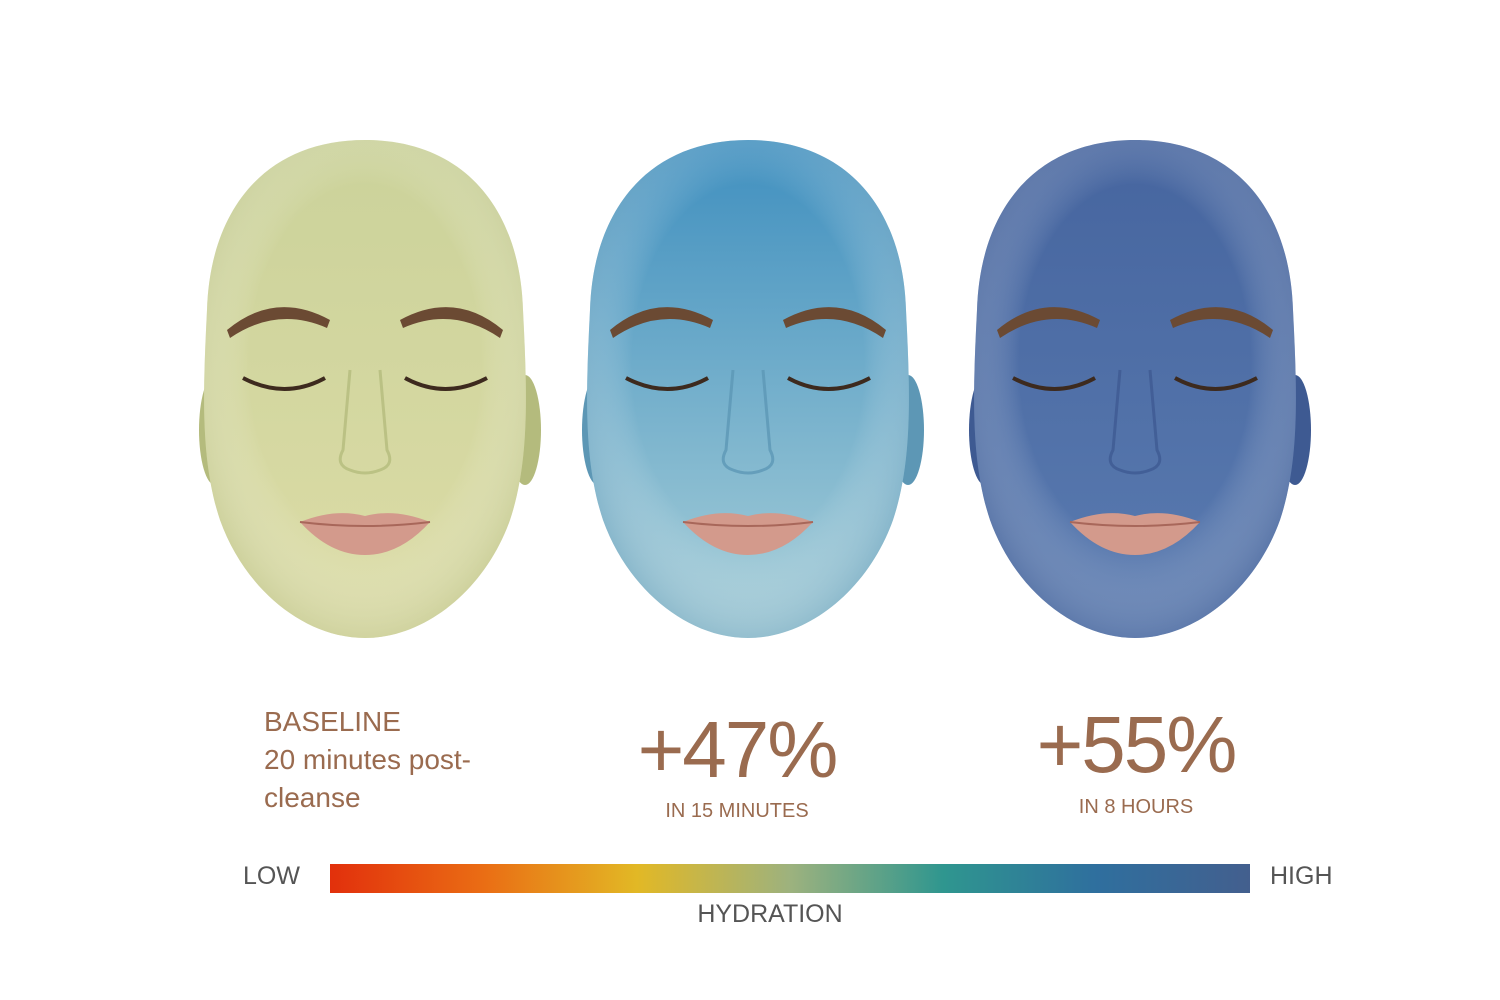 This screenshot has height=1000, width=1500. What do you see at coordinates (737, 811) in the screenshot?
I see `result-15min-caption: IN 15 MINUTES` at bounding box center [737, 811].